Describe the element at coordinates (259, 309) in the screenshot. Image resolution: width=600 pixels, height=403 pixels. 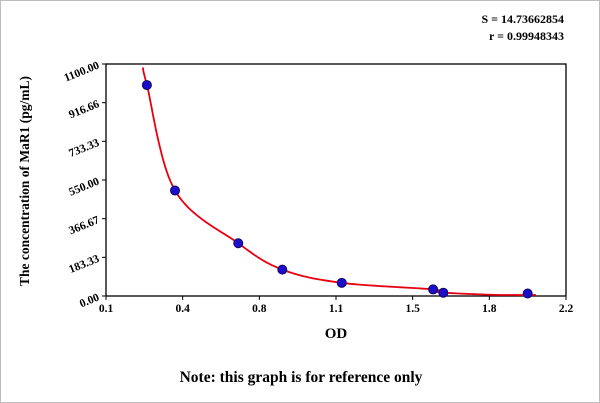
I see `x-tick-label: 0.8` at that location.